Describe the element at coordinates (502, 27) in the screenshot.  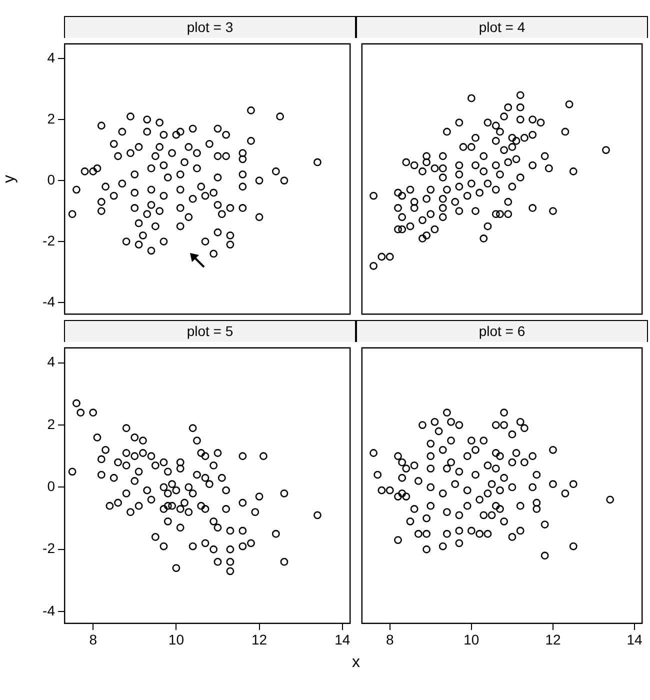
I see `chart-title: plot = 4` at that location.